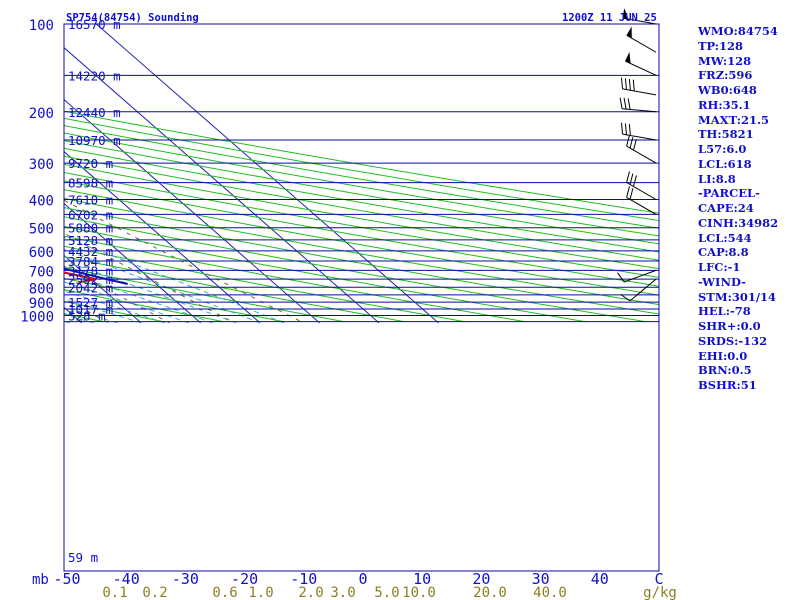  What do you see at coordinates (41, 165) in the screenshot?
I see `pressure-tick-label: 300` at bounding box center [41, 165].